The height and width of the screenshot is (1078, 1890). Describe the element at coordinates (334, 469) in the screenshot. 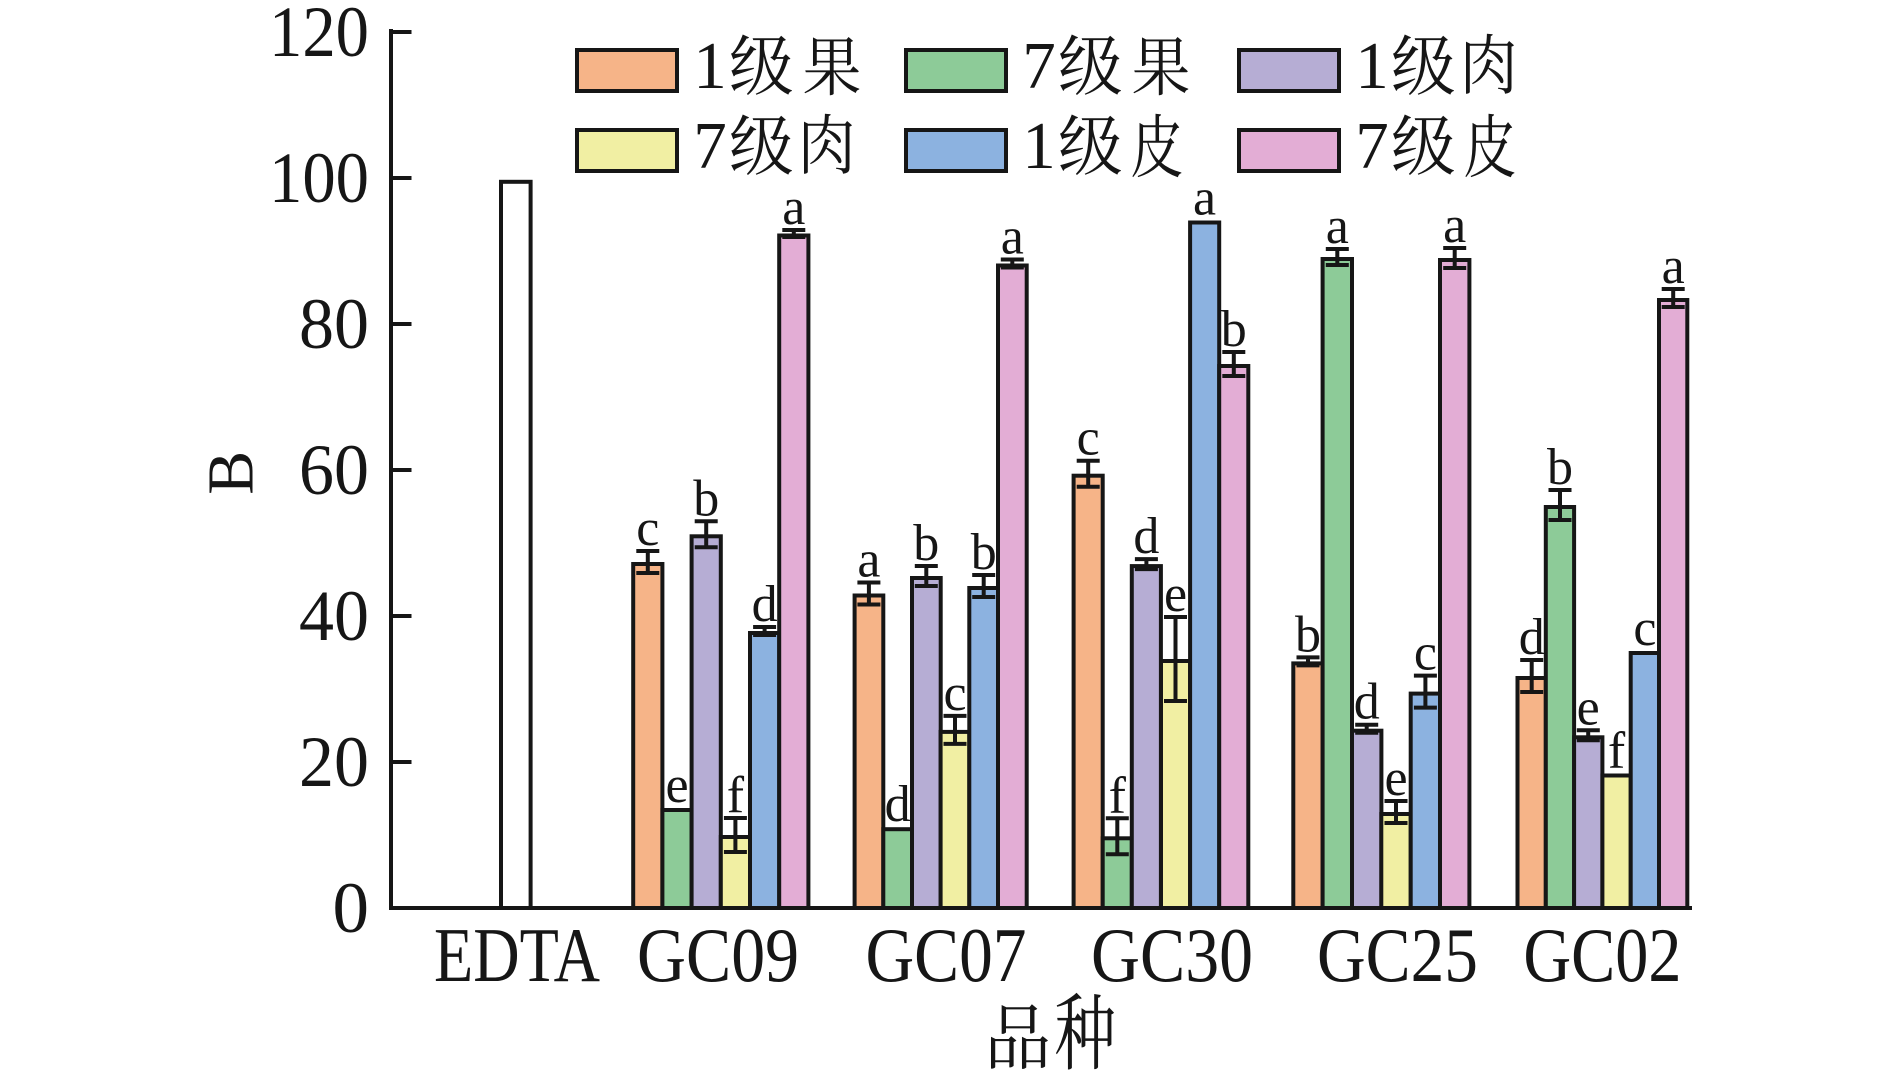

I see `svg-text: 60` at that location.